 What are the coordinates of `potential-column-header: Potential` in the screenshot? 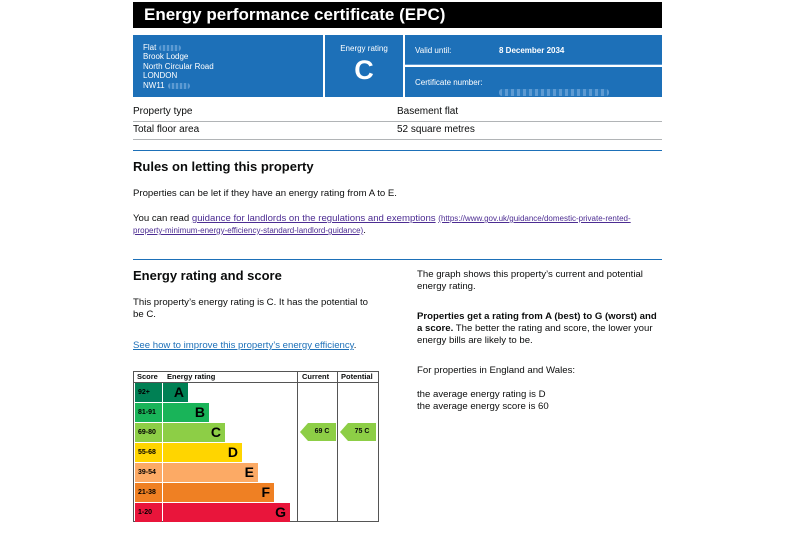 It's located at (357, 376).